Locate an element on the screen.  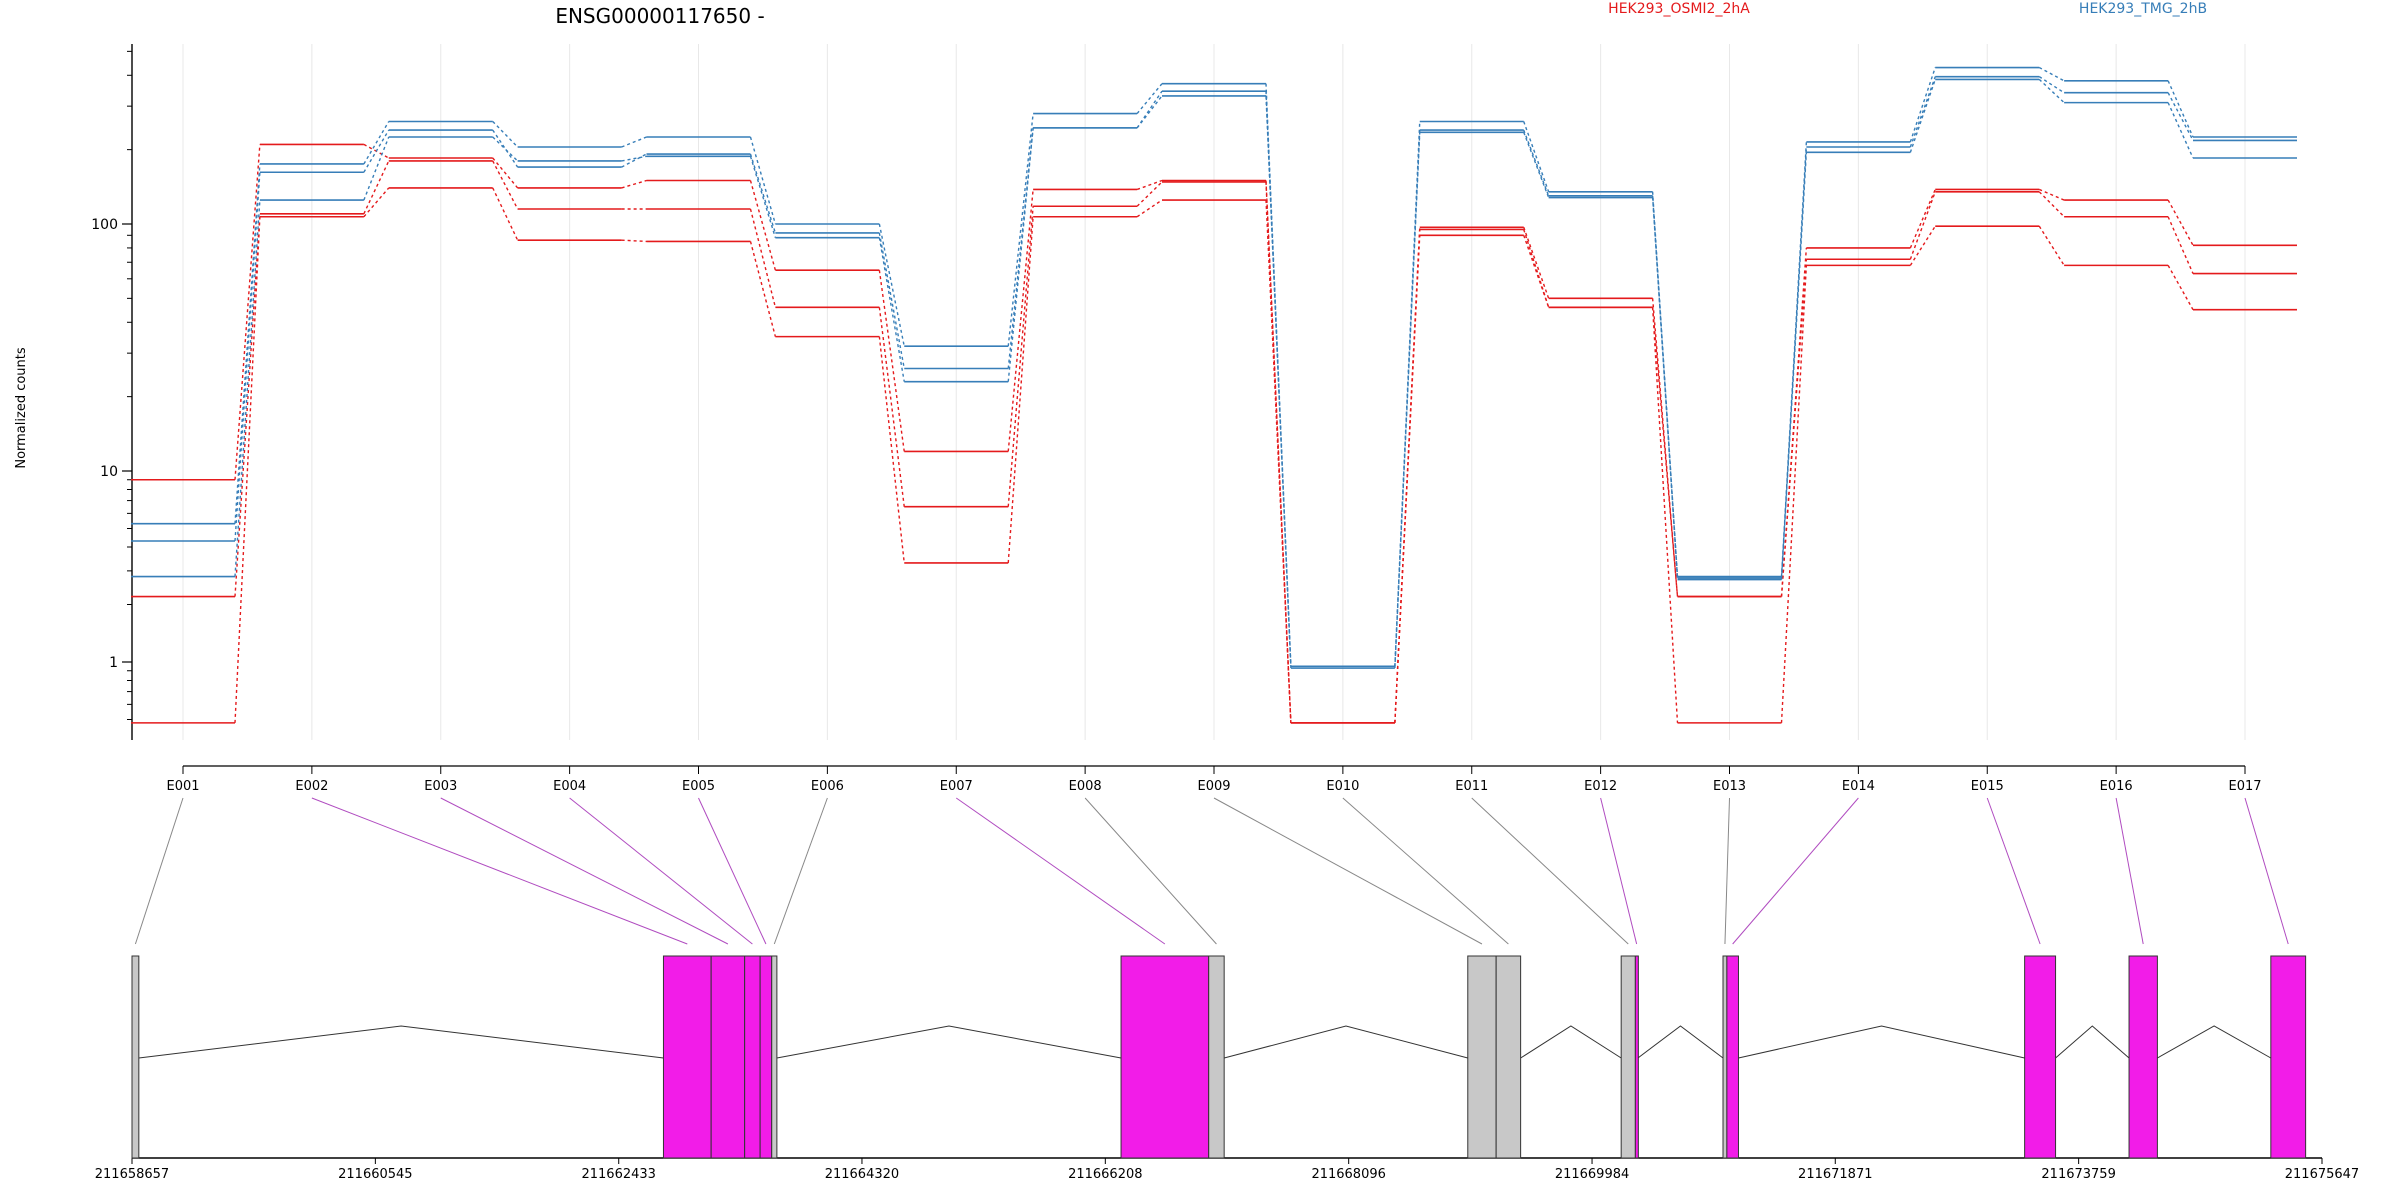
x-tick-label-e007: E007 is located at coordinates (956, 786).